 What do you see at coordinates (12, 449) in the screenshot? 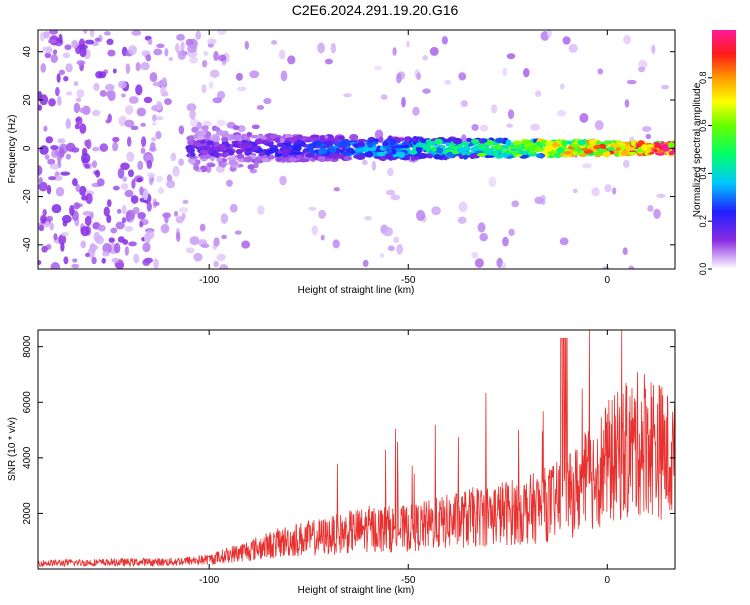
I see `snr-y-label: SNR (10 * v/v)` at bounding box center [12, 449].